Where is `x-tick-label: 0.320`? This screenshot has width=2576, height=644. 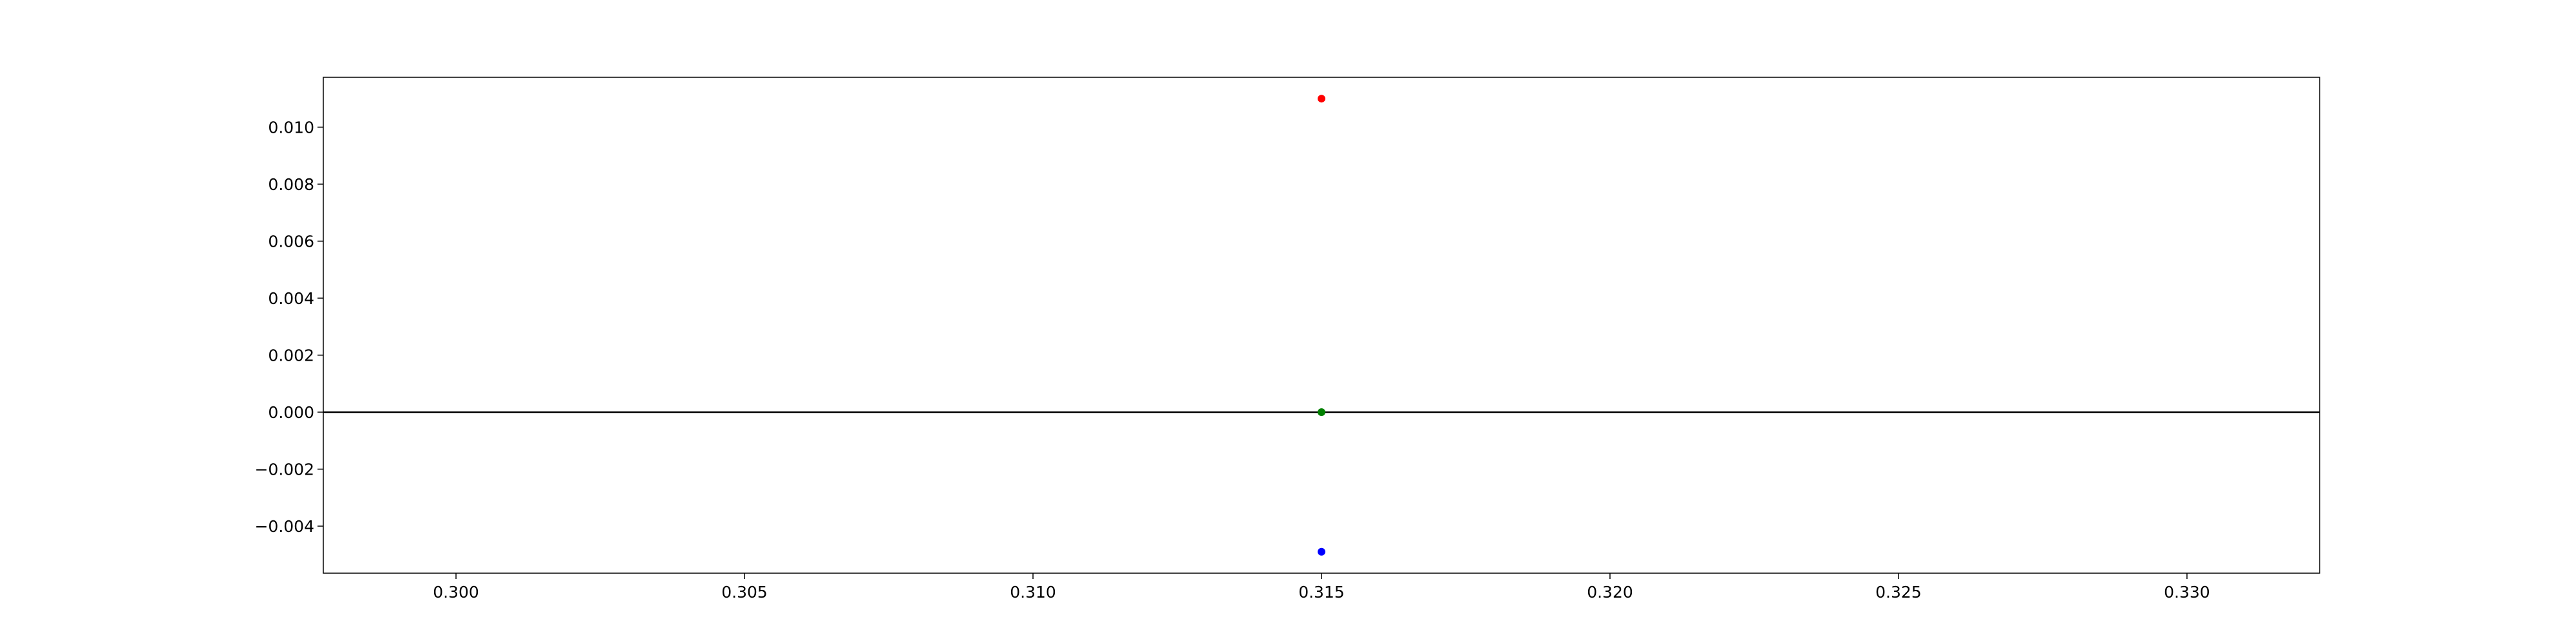
x-tick-label: 0.320 is located at coordinates (1610, 592).